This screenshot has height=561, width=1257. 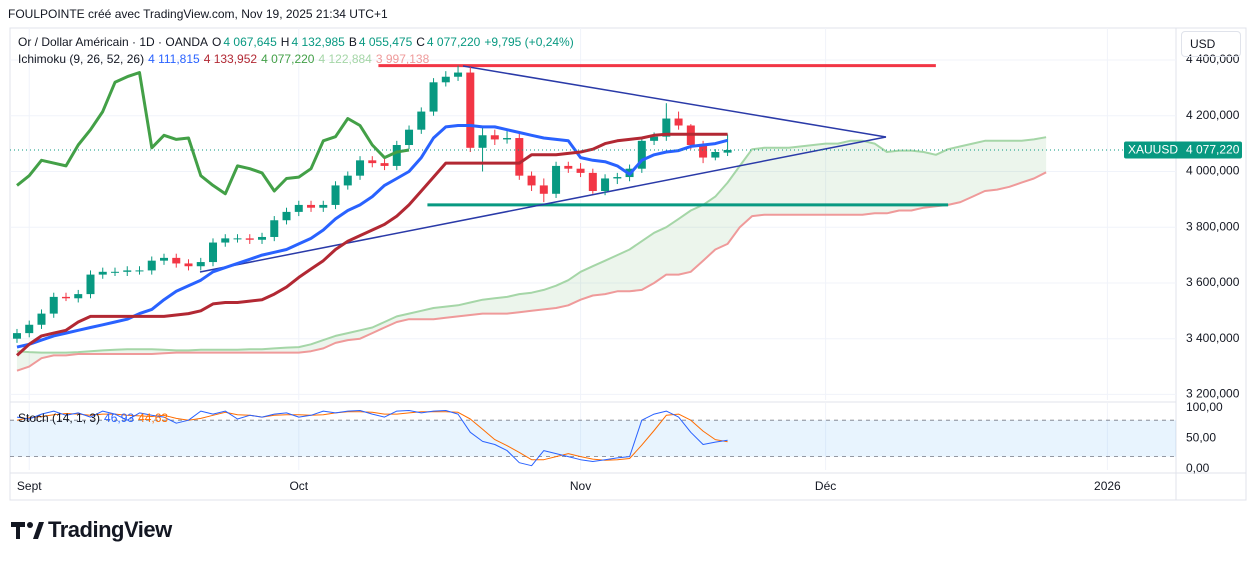 I want to click on stoch-tick-label: 50,00, so click(x=1201, y=438).